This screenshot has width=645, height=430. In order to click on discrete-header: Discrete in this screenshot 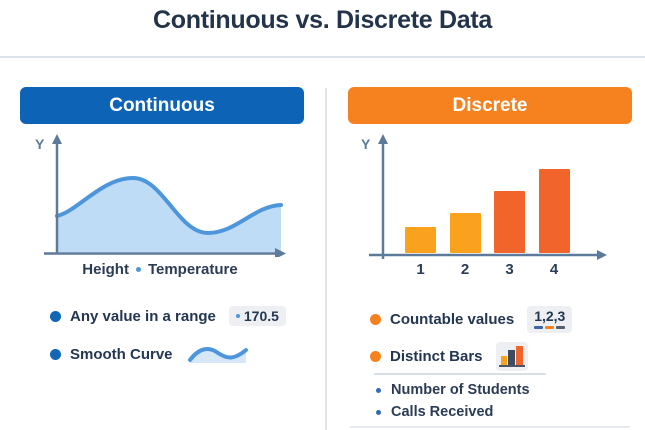, I will do `click(490, 105)`.